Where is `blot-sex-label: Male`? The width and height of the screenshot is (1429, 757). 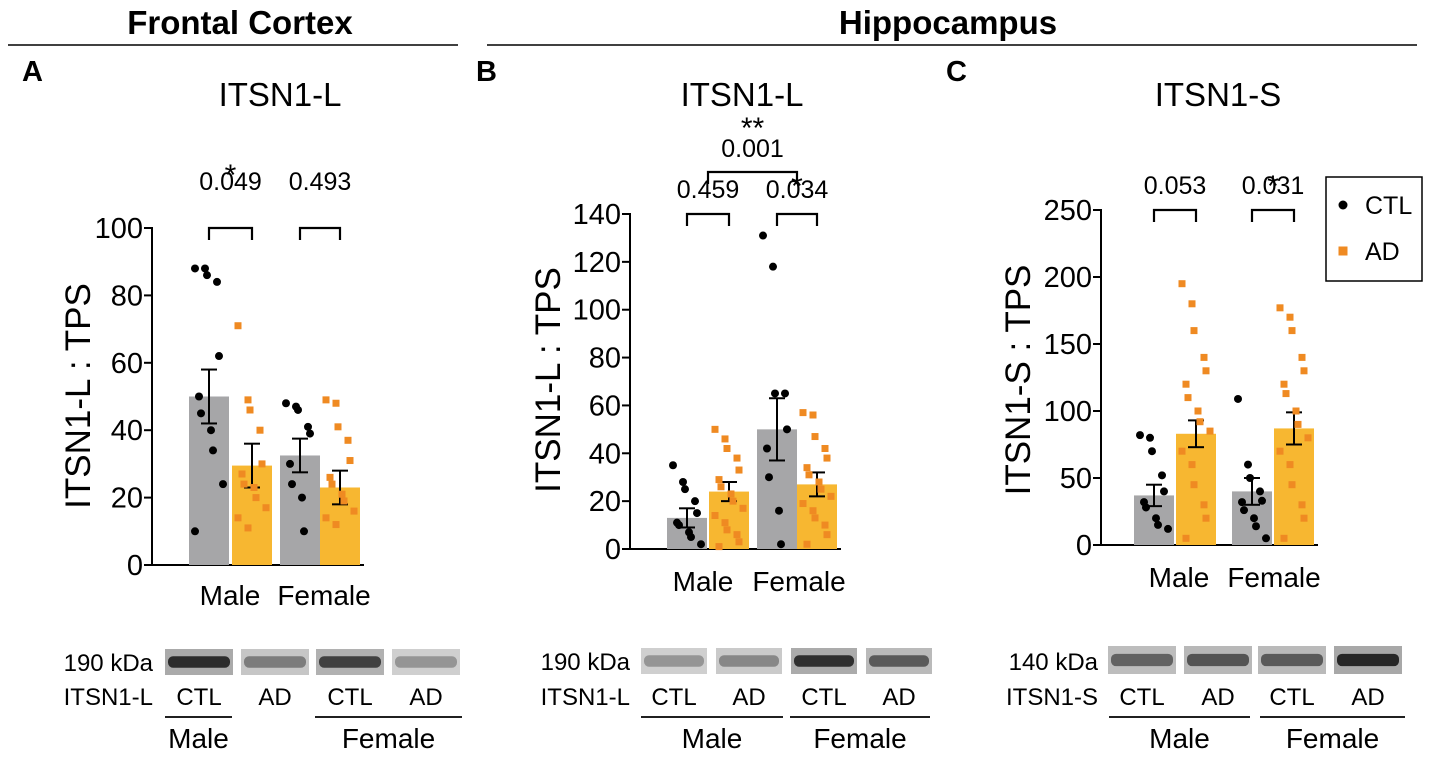 blot-sex-label: Male is located at coordinates (198, 738).